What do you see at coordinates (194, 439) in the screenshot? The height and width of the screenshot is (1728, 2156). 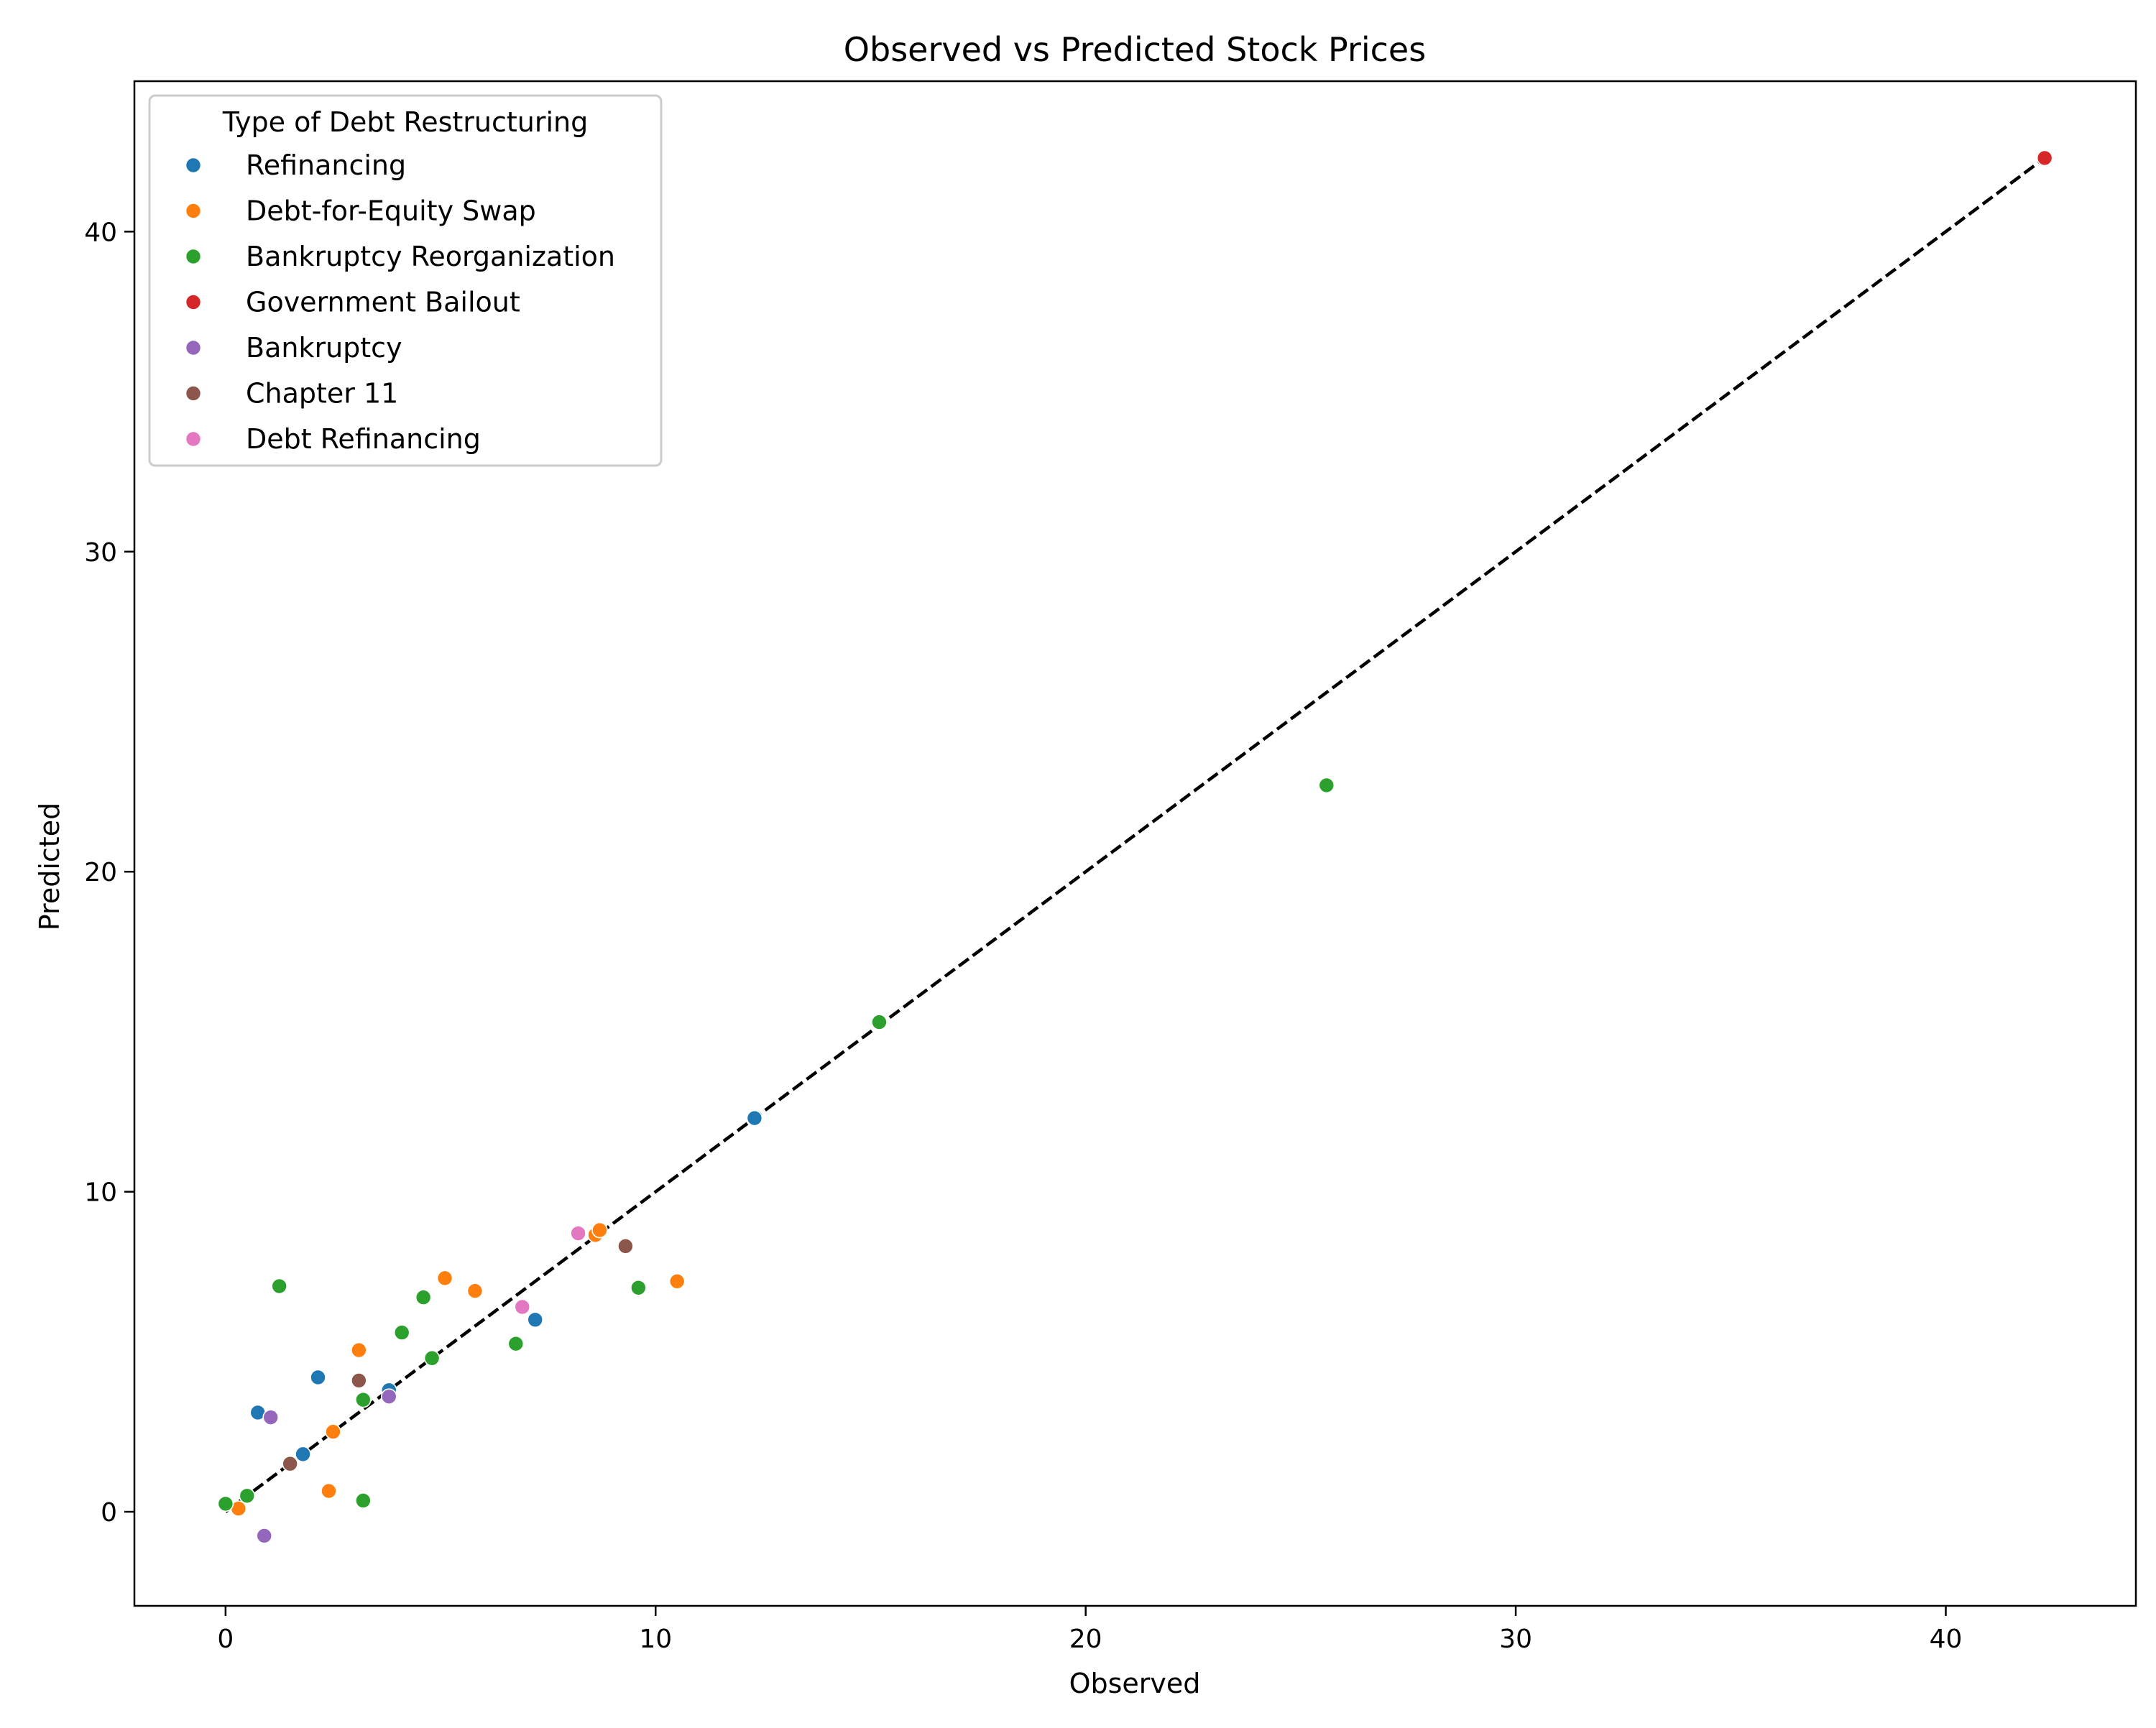 I see `legend-marker-debt-refinancing` at bounding box center [194, 439].